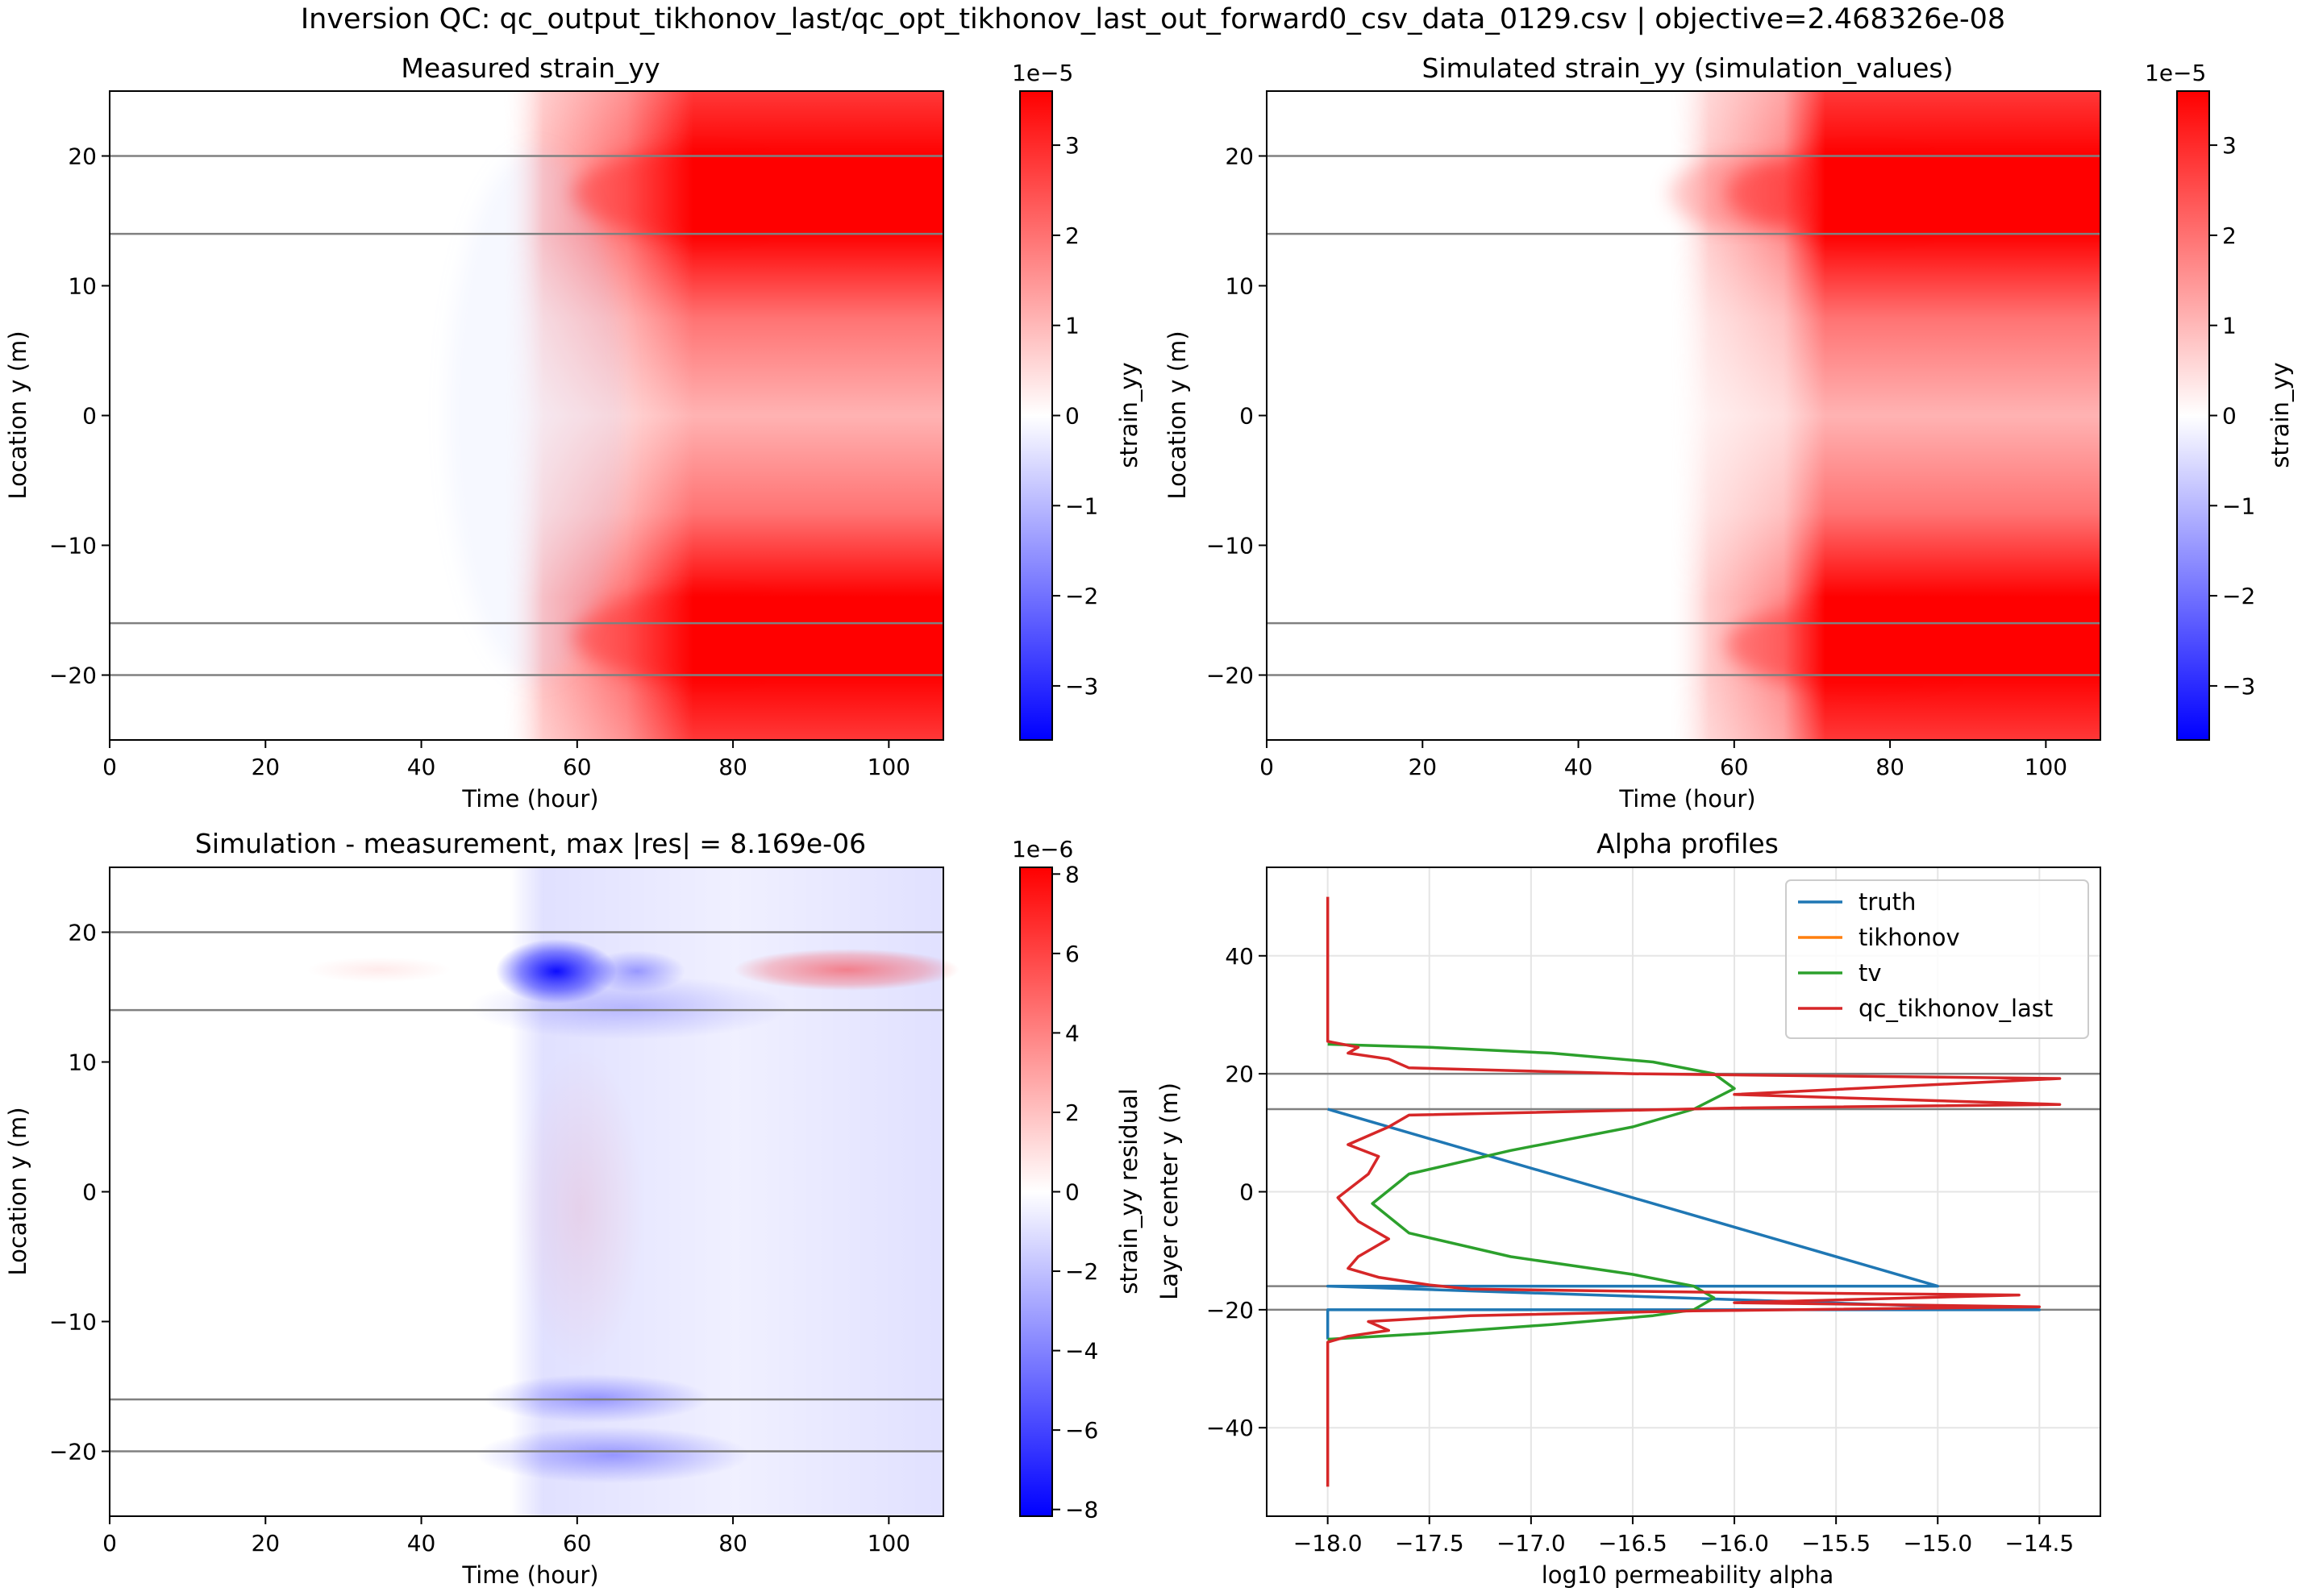 Image resolution: width=2306 pixels, height=1596 pixels. I want to click on legend-label-tikhonov: tikhonov, so click(1909, 937).